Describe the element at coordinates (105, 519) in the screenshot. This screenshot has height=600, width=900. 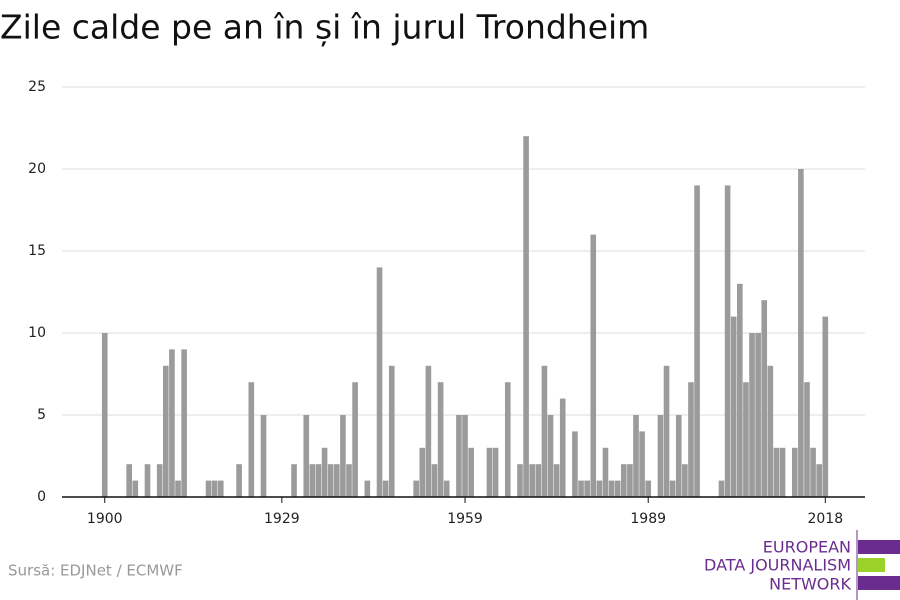
I see `x-tick-label: 1900` at that location.